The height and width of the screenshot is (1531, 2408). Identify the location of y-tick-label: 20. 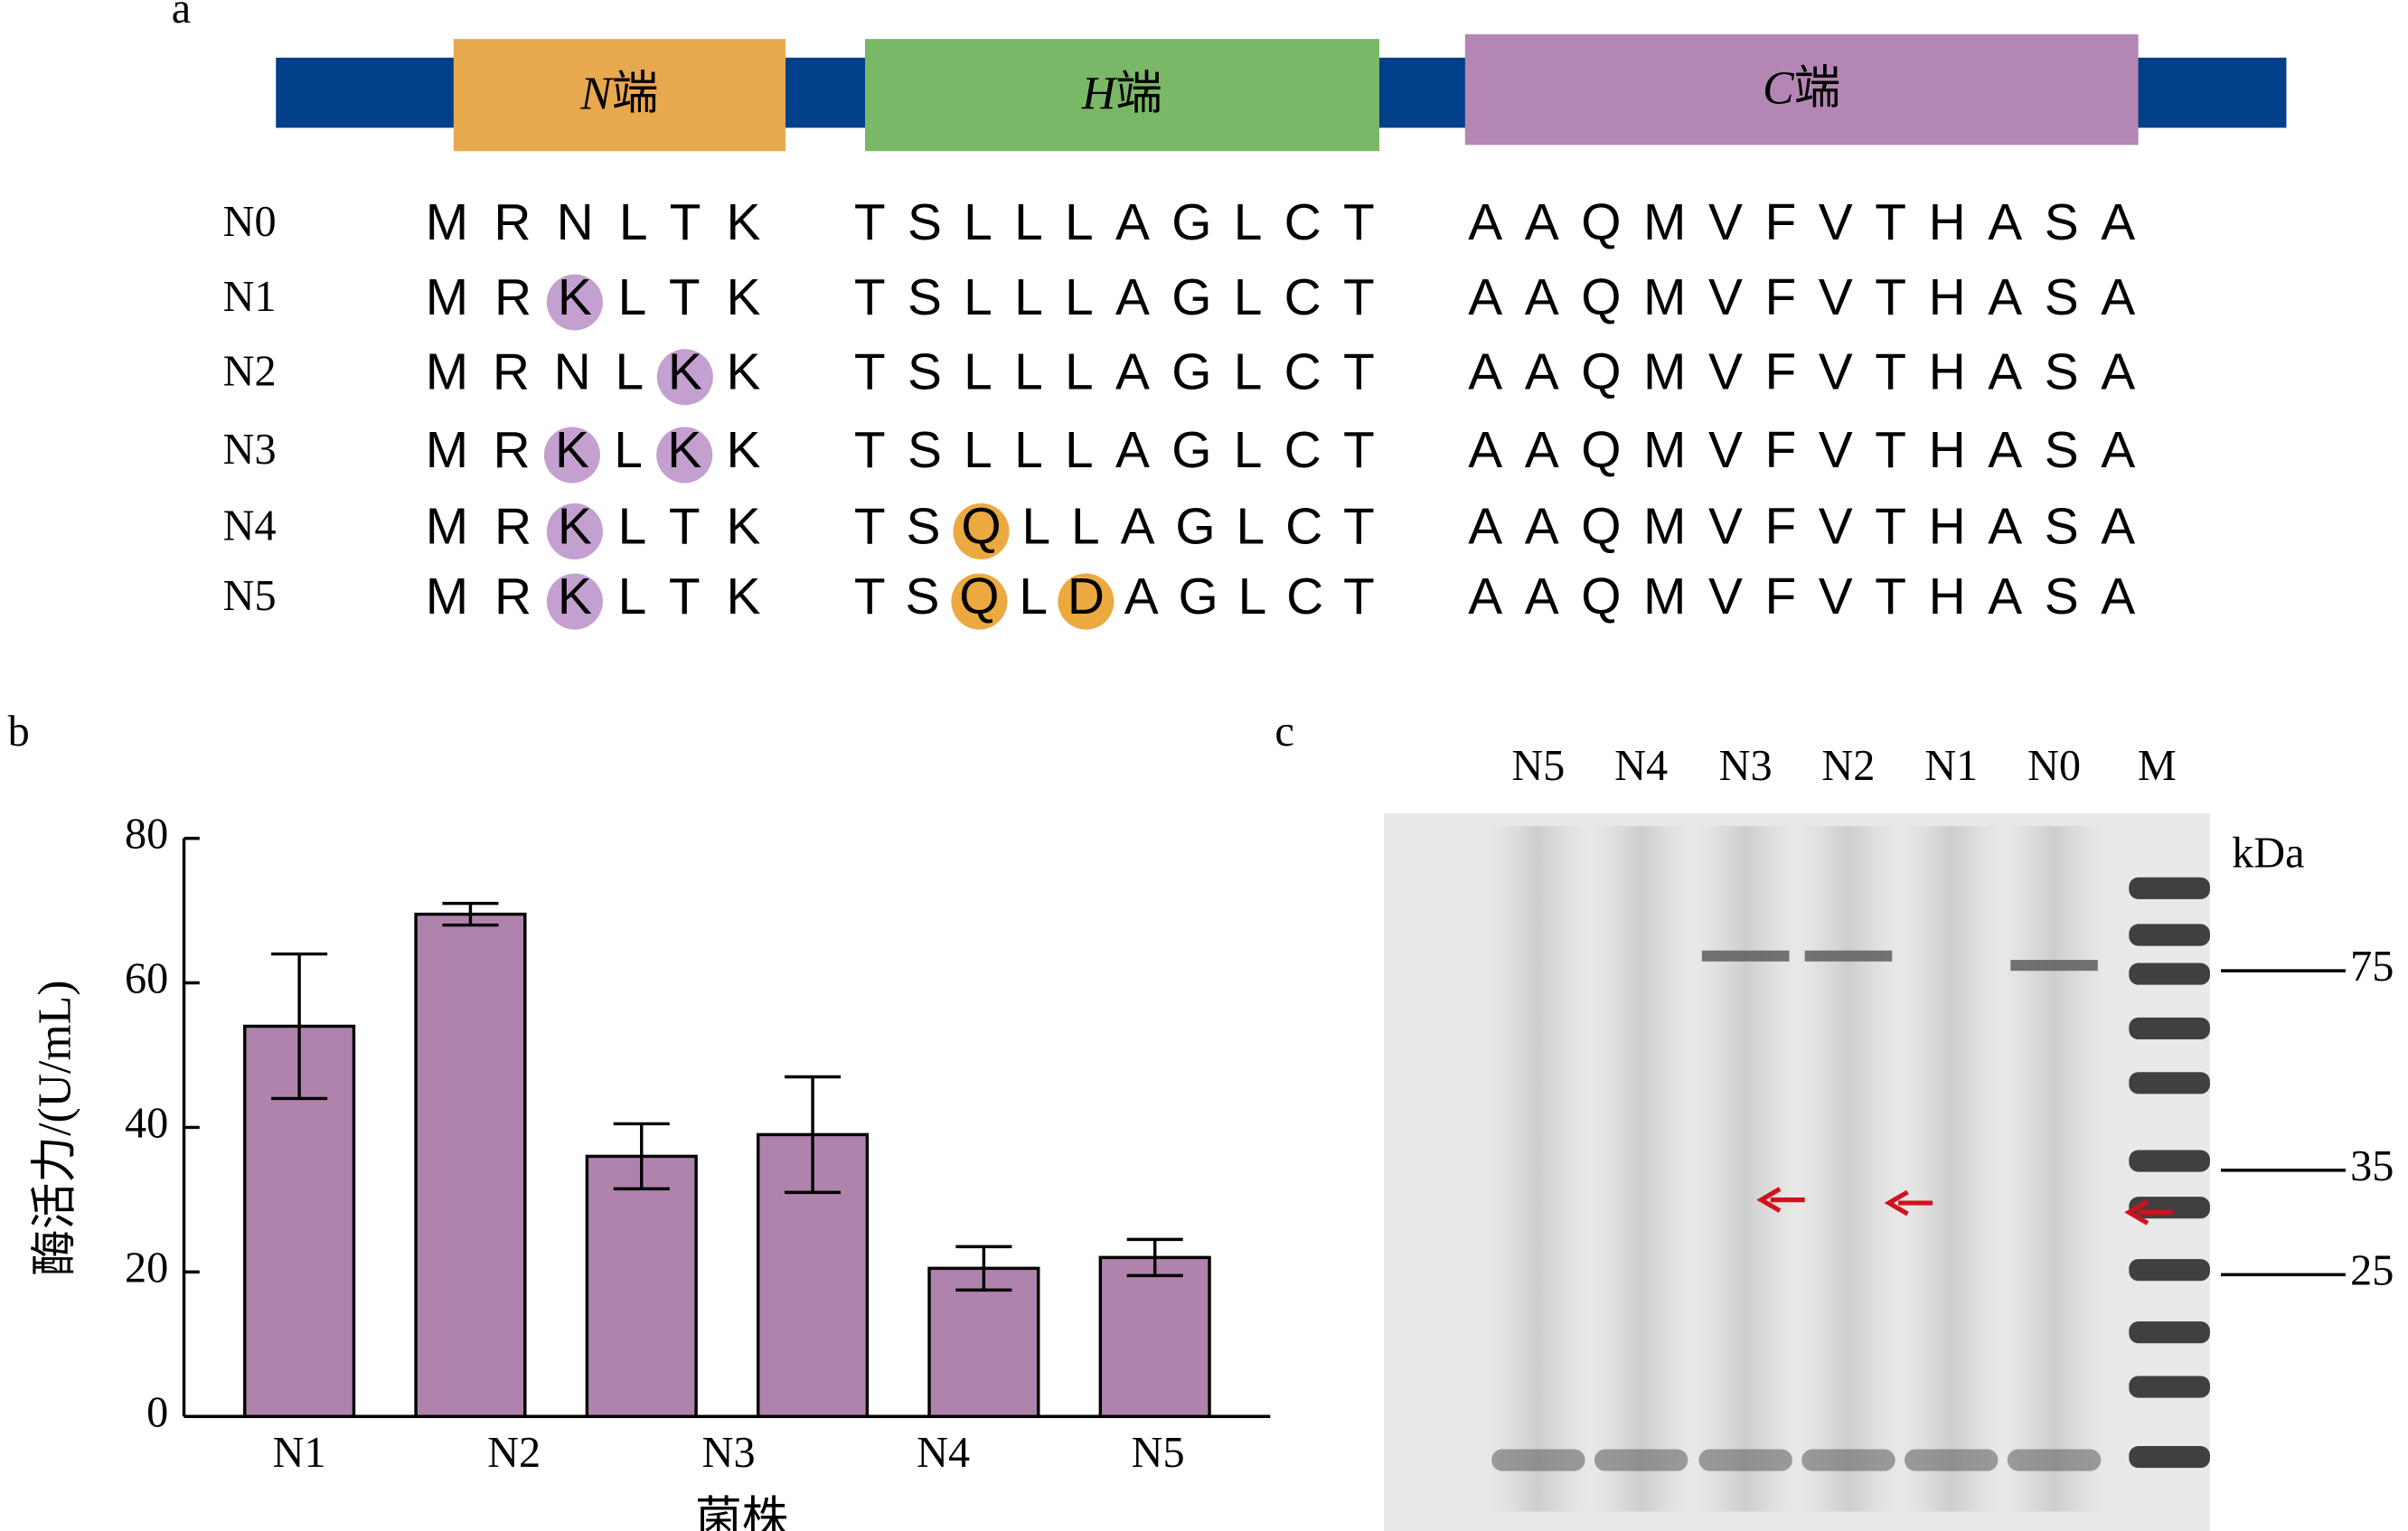
(146, 1267).